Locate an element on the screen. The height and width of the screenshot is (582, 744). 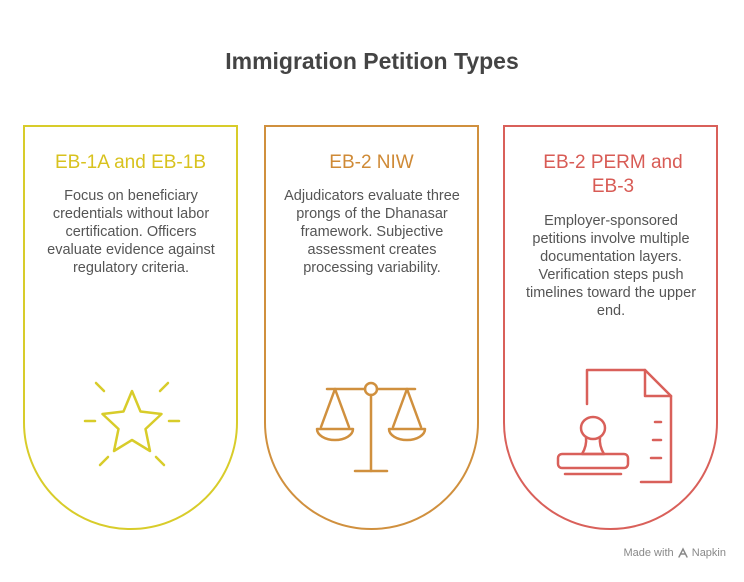
brand-label: Napkin is located at coordinates (708, 553).